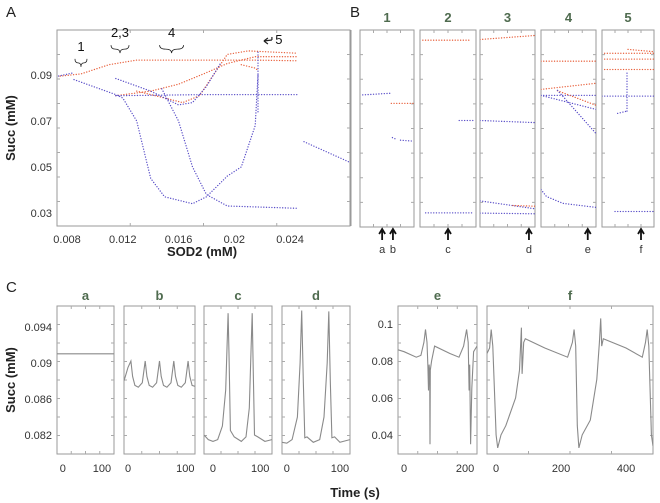 This screenshot has width=660, height=503. I want to click on bifurcation-branch-stable-rising, so click(206, 76).